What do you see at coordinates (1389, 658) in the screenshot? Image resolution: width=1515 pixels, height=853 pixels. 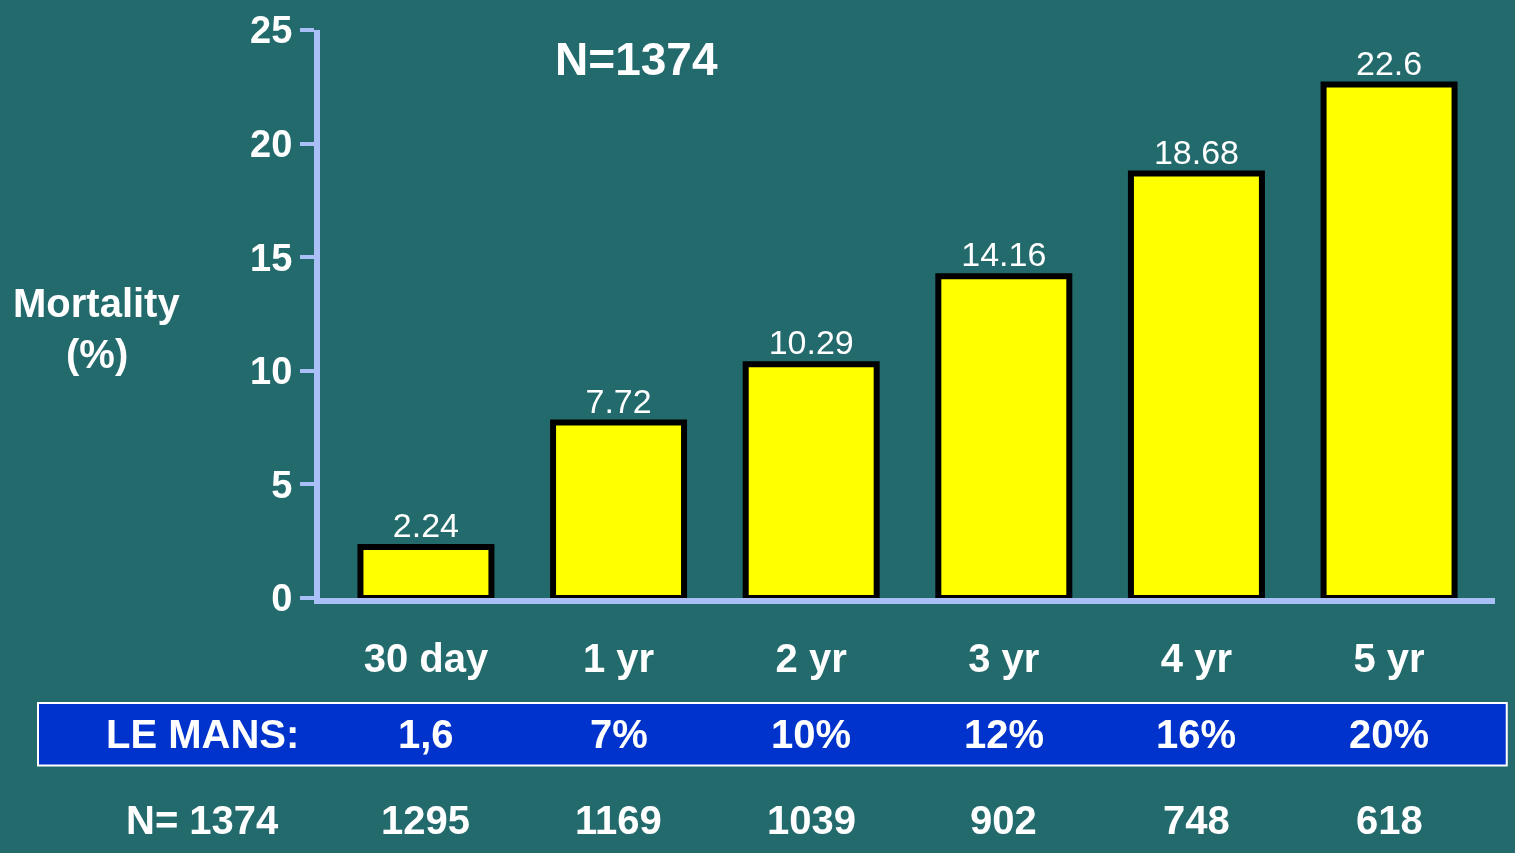 I see `x-tick-label: 5 yr` at bounding box center [1389, 658].